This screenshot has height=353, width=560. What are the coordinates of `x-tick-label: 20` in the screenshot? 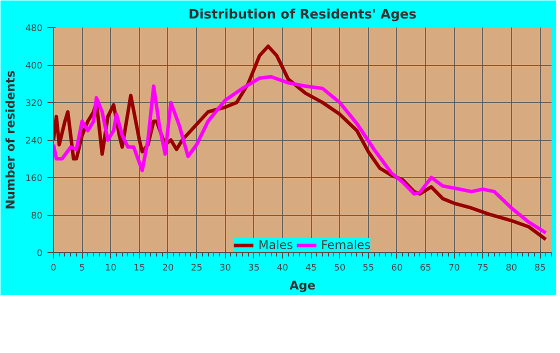 It's located at (168, 269).